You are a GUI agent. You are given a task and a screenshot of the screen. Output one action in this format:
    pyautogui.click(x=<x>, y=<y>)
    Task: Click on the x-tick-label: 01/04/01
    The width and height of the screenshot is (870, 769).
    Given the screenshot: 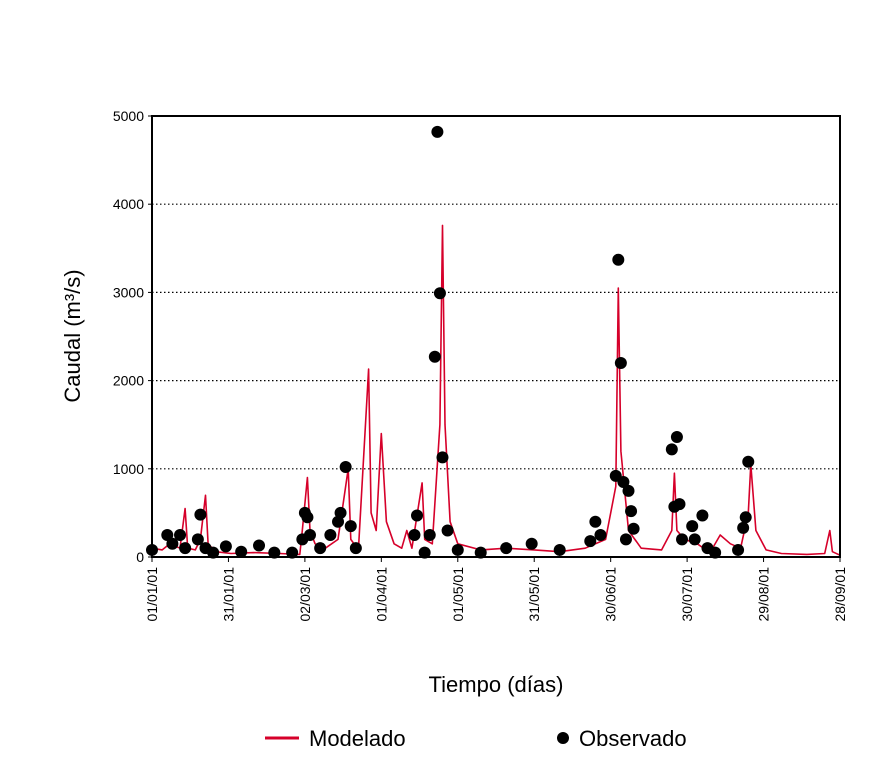 What is the action you would take?
    pyautogui.click(x=381, y=594)
    